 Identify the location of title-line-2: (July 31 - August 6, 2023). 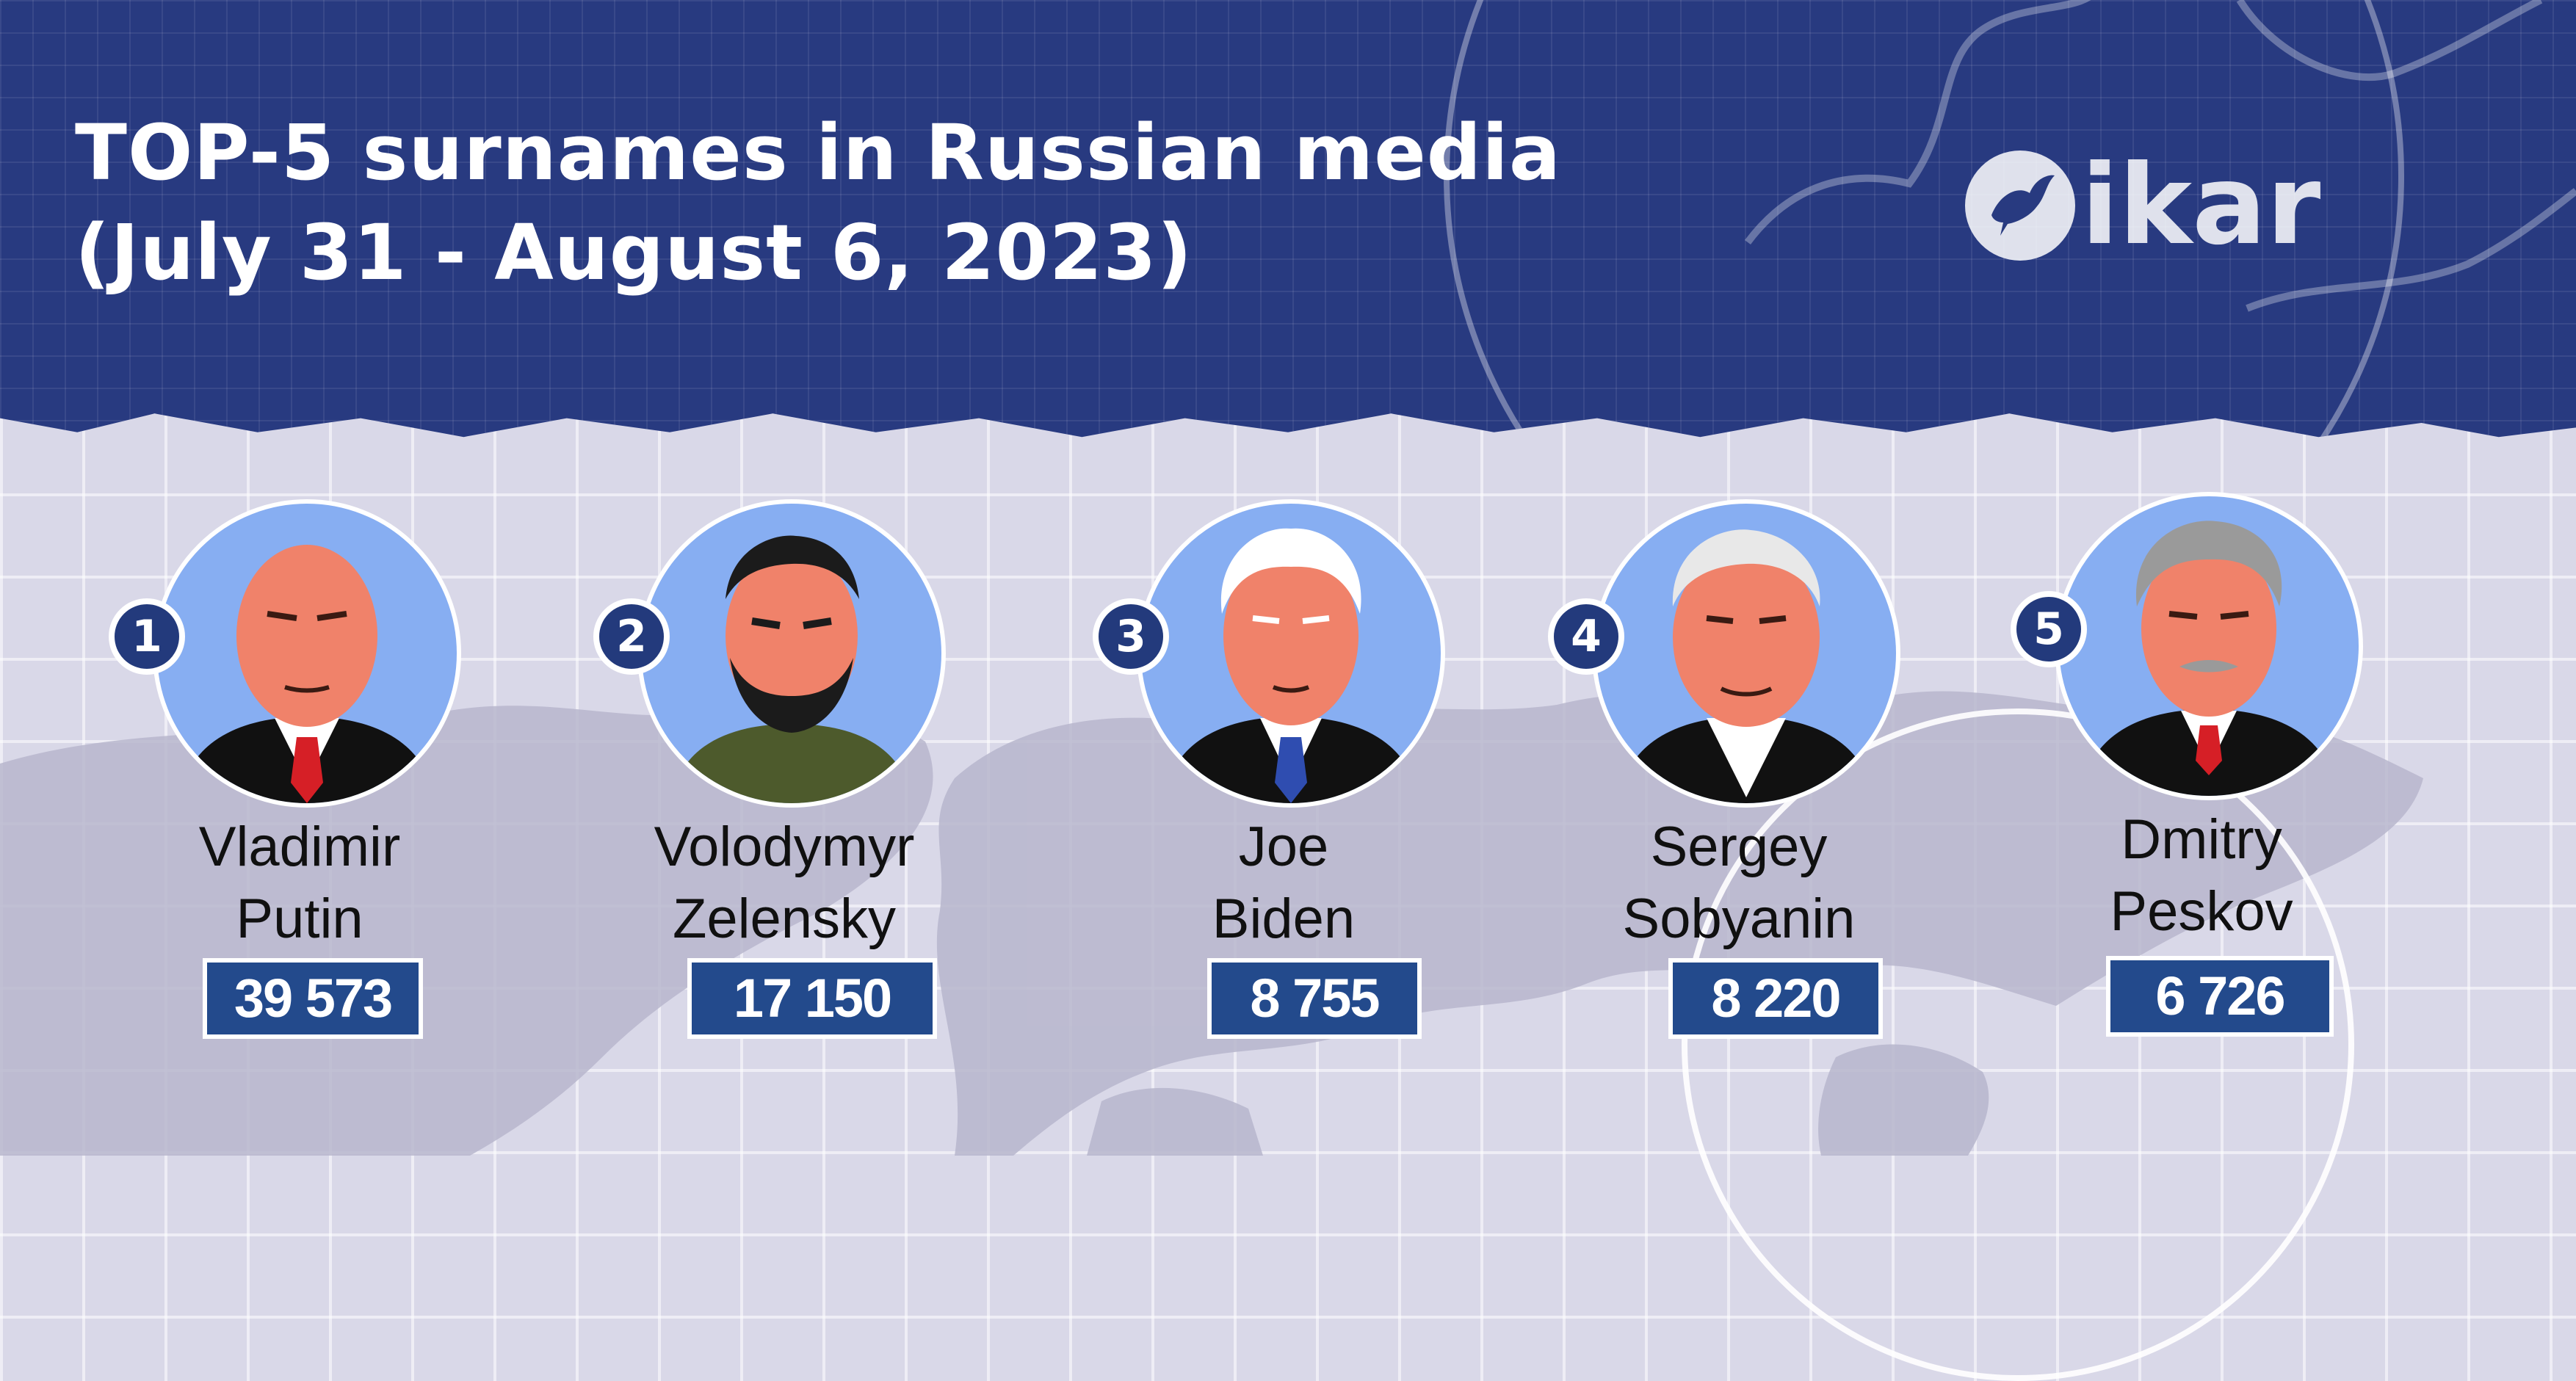
(634, 252).